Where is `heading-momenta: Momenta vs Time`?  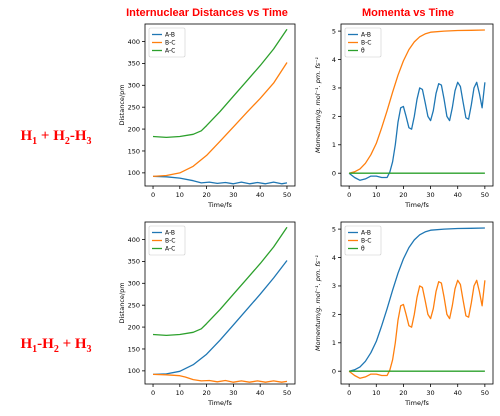 heading-momenta: Momenta vs Time is located at coordinates (408, 13).